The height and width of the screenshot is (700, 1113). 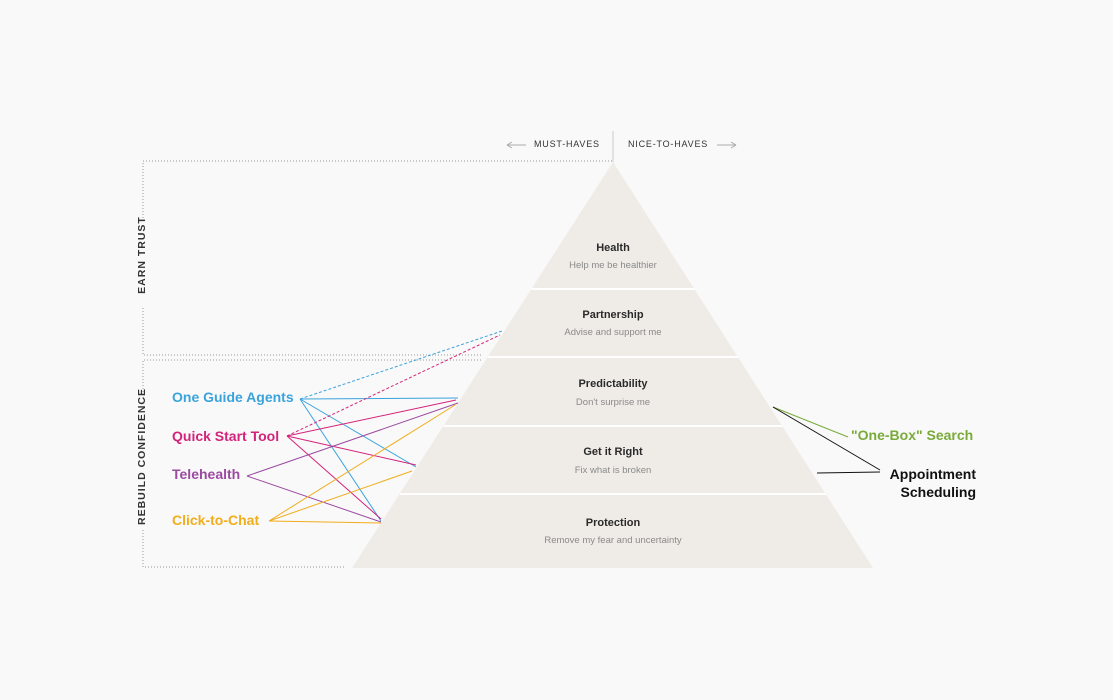 What do you see at coordinates (938, 492) in the screenshot?
I see `feature-appointment-scheduling-line2: Scheduling` at bounding box center [938, 492].